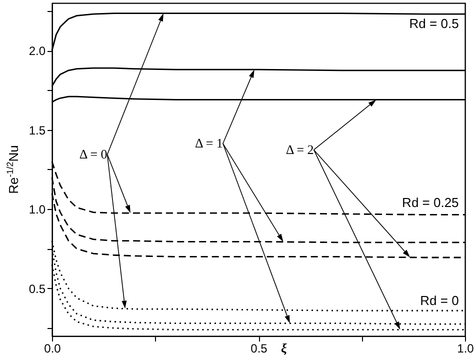  Describe the element at coordinates (37, 289) in the screenshot. I see `y-tick-label: 0.5` at that location.